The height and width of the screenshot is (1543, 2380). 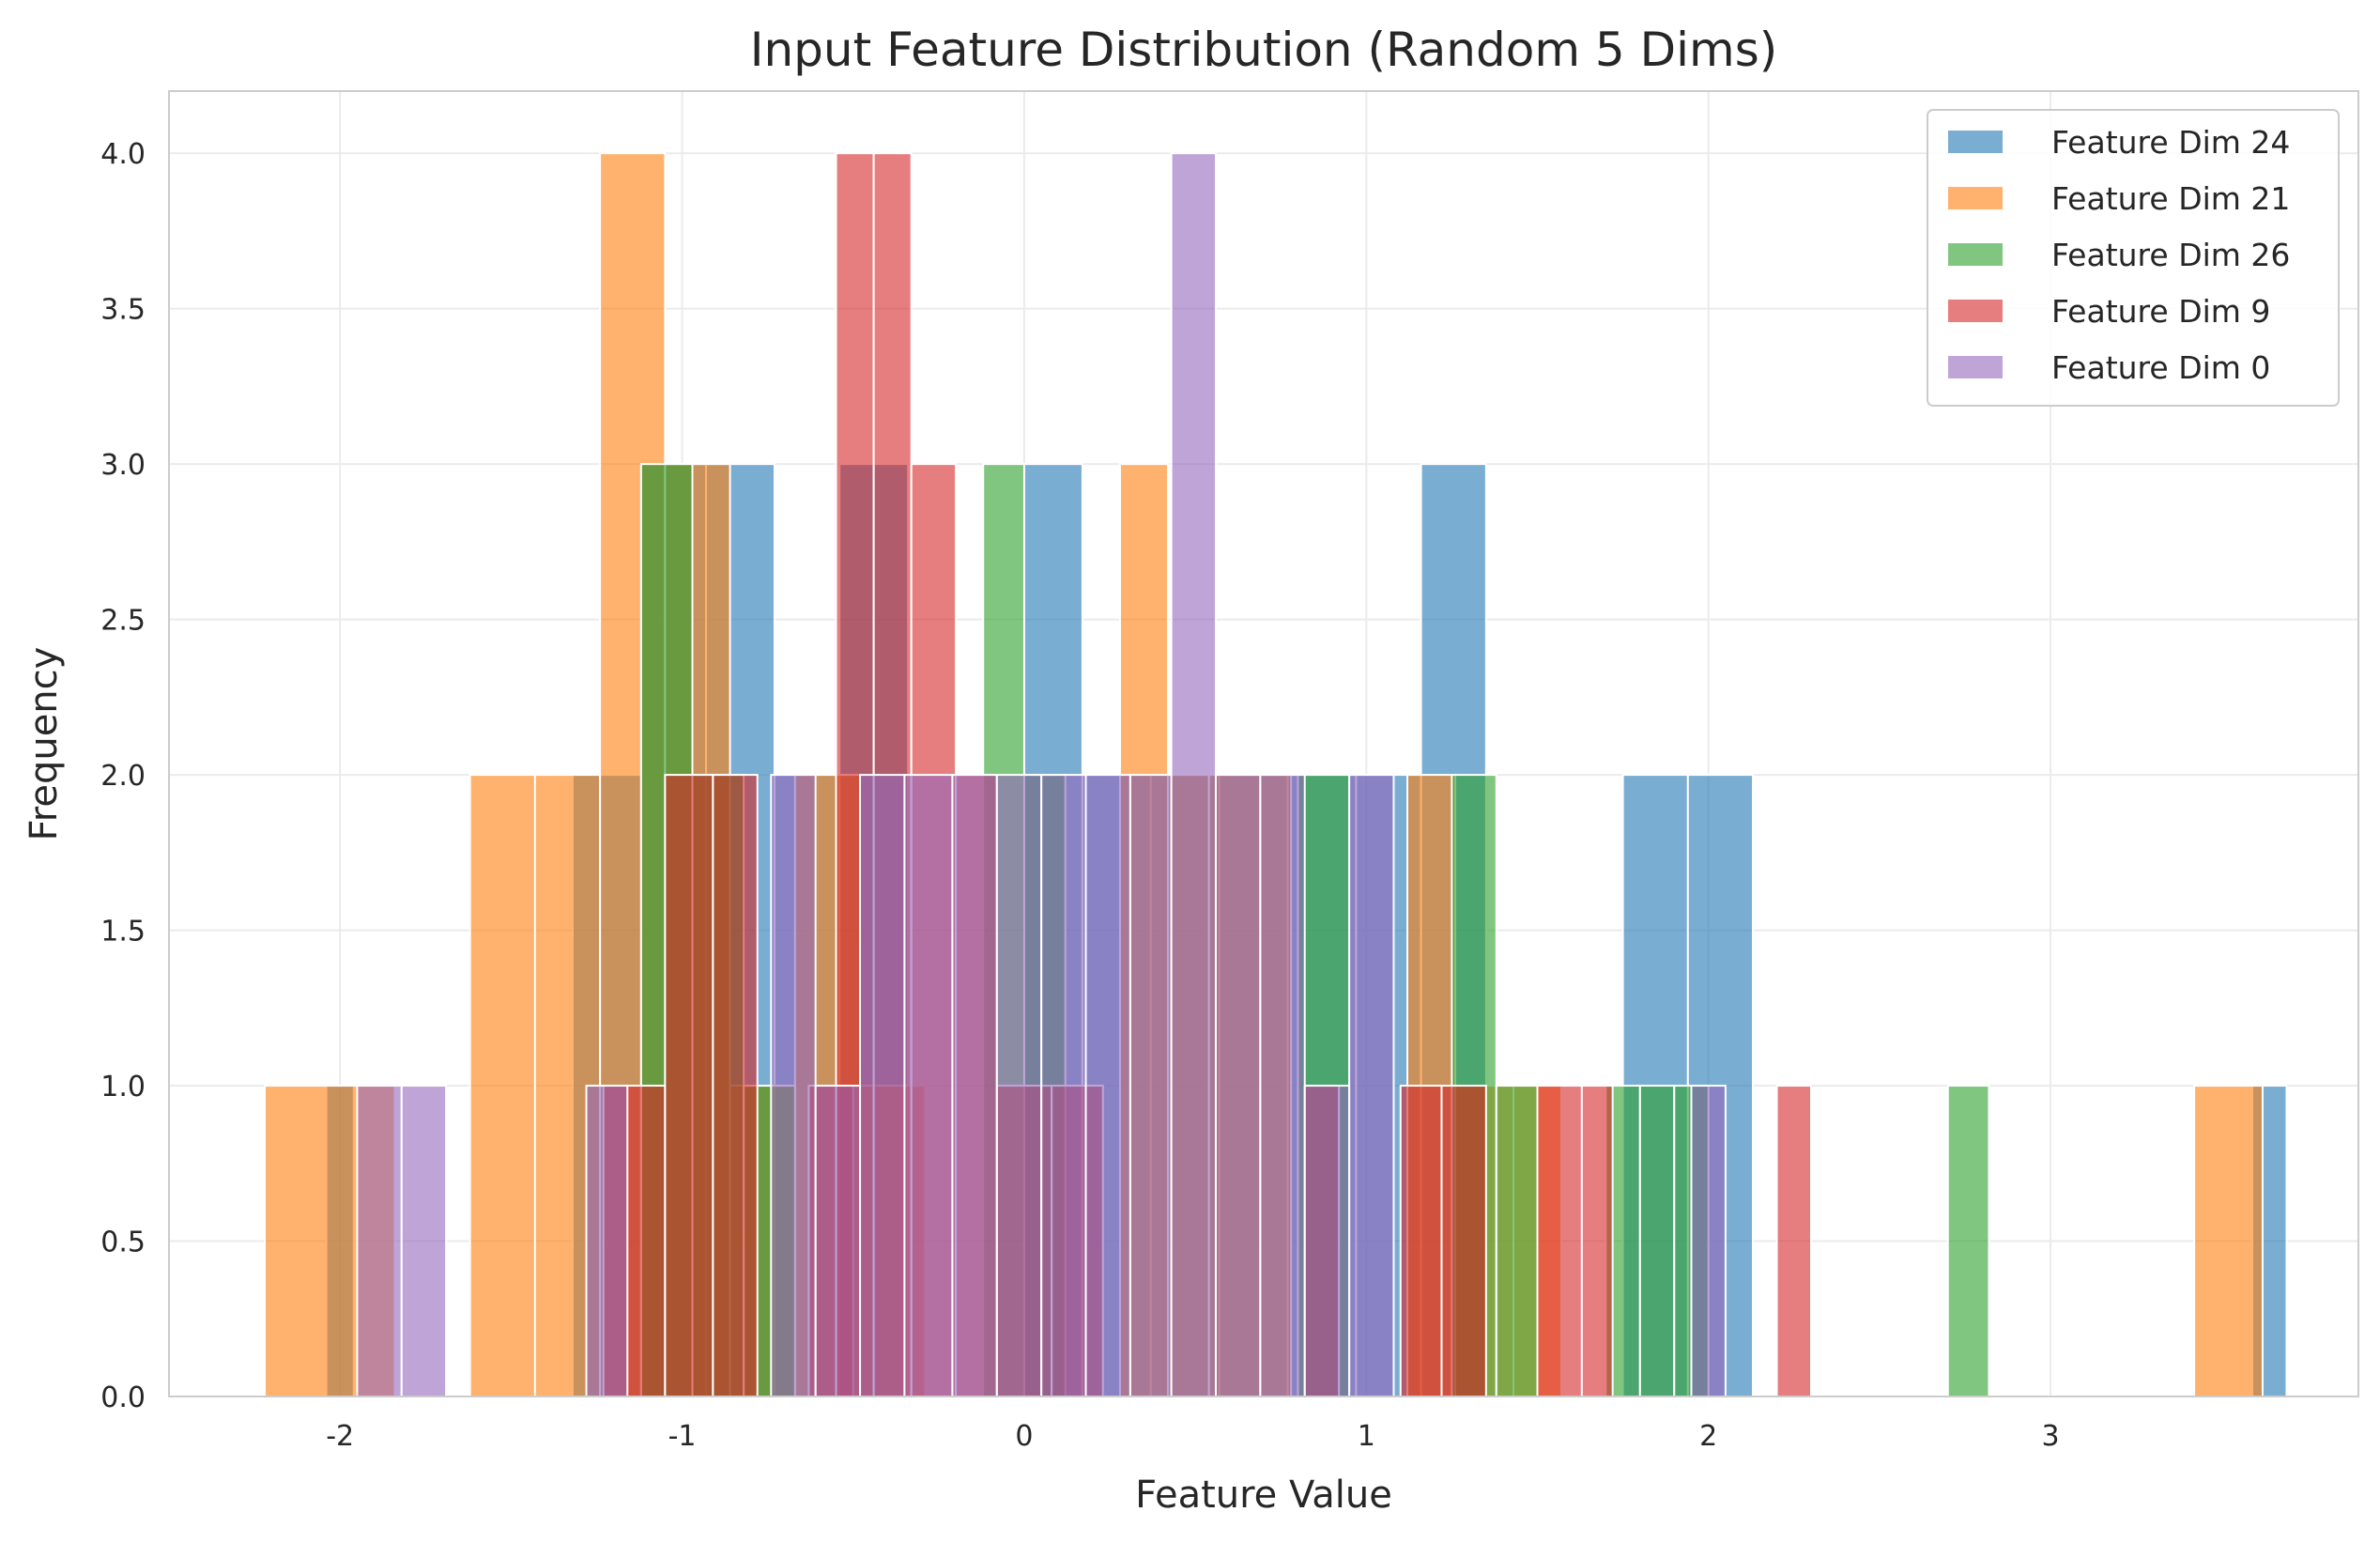 I want to click on legend-label-1: Feature Dim 21, so click(x=2170, y=198).